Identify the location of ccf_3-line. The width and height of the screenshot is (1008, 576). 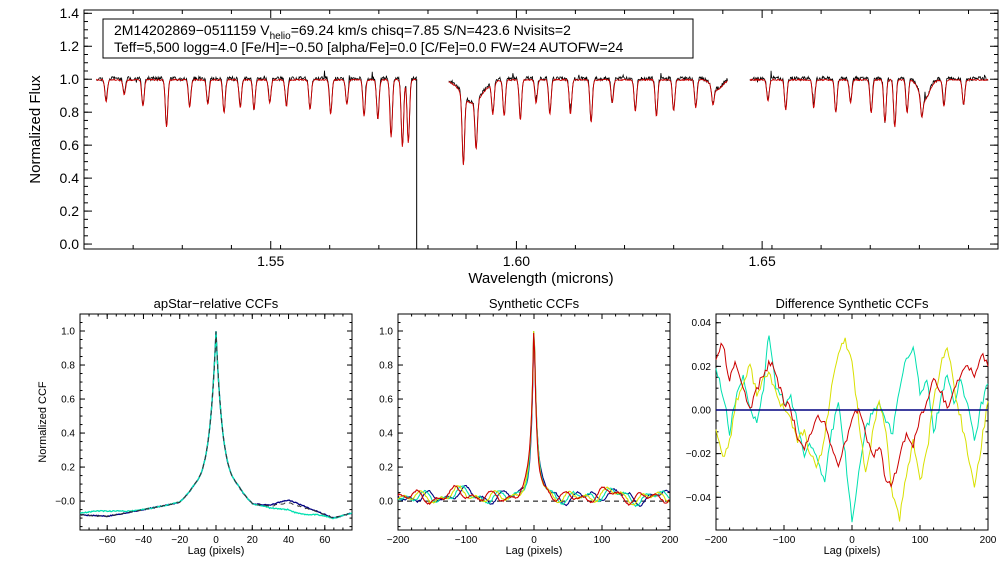
(216, 425).